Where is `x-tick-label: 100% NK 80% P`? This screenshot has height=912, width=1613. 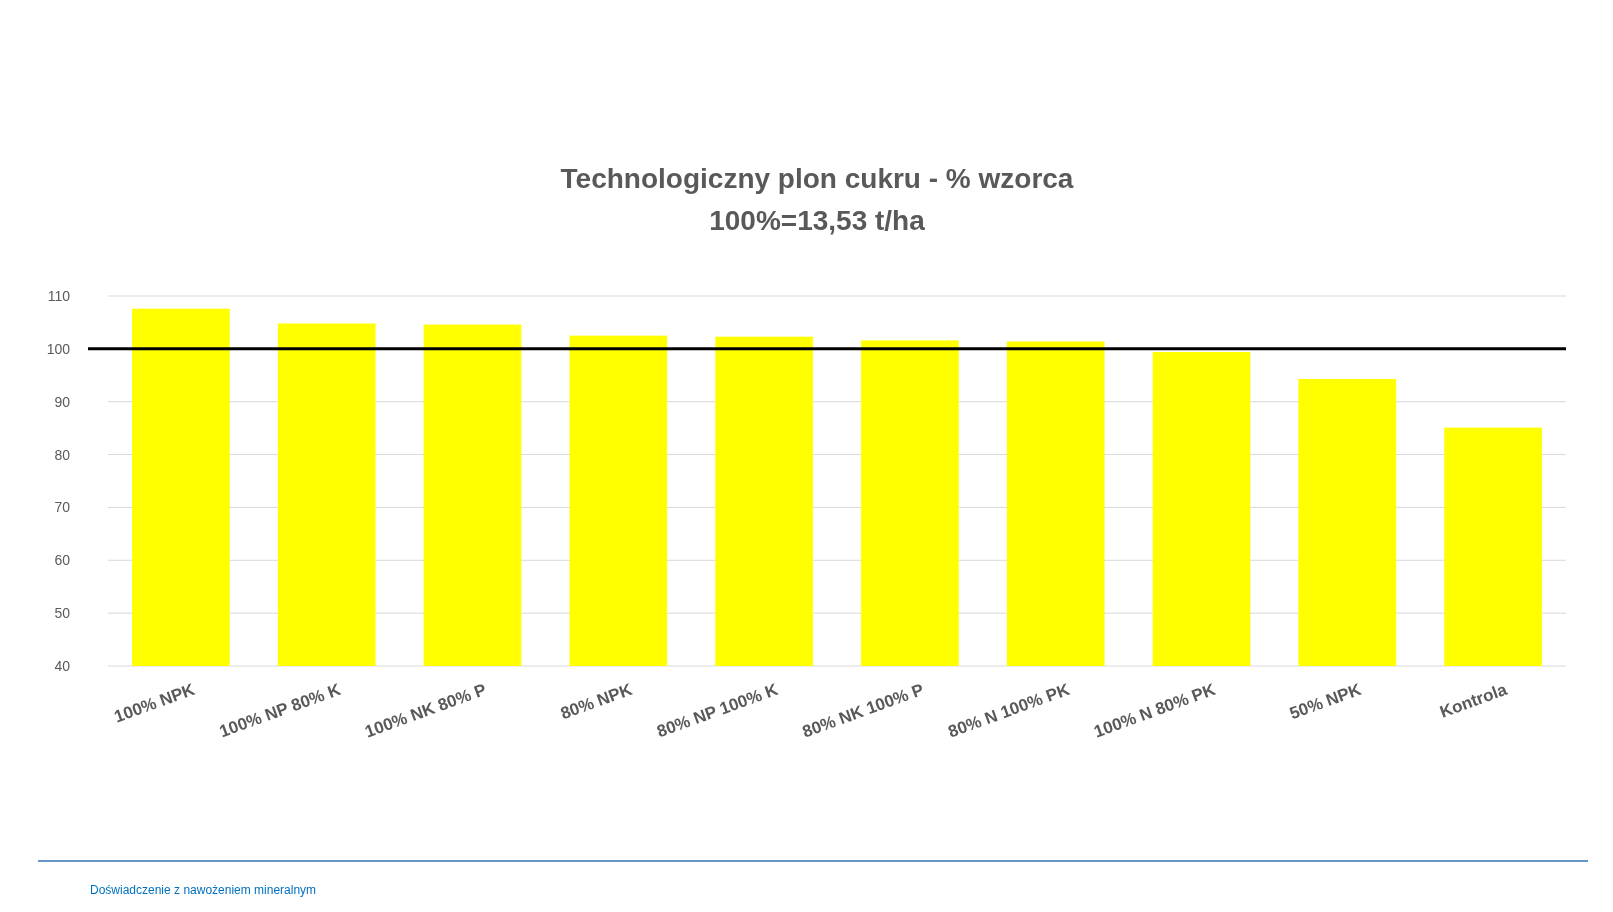 x-tick-label: 100% NK 80% P is located at coordinates (425, 710).